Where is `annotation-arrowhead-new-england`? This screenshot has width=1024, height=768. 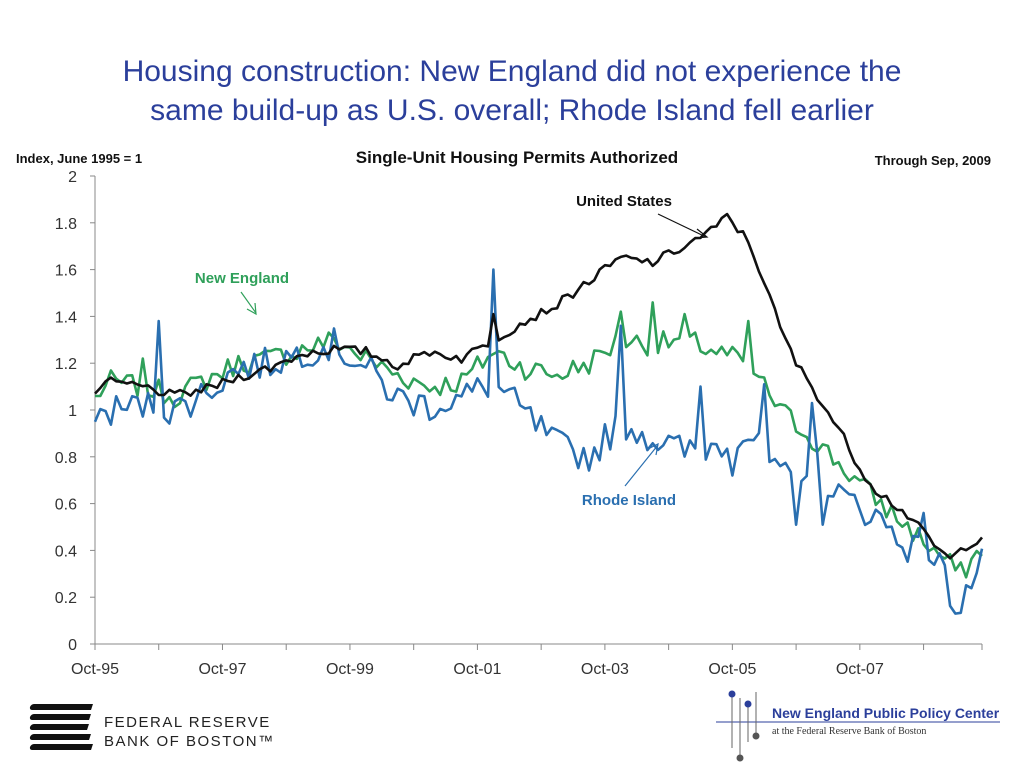 annotation-arrowhead-new-england is located at coordinates (251, 309).